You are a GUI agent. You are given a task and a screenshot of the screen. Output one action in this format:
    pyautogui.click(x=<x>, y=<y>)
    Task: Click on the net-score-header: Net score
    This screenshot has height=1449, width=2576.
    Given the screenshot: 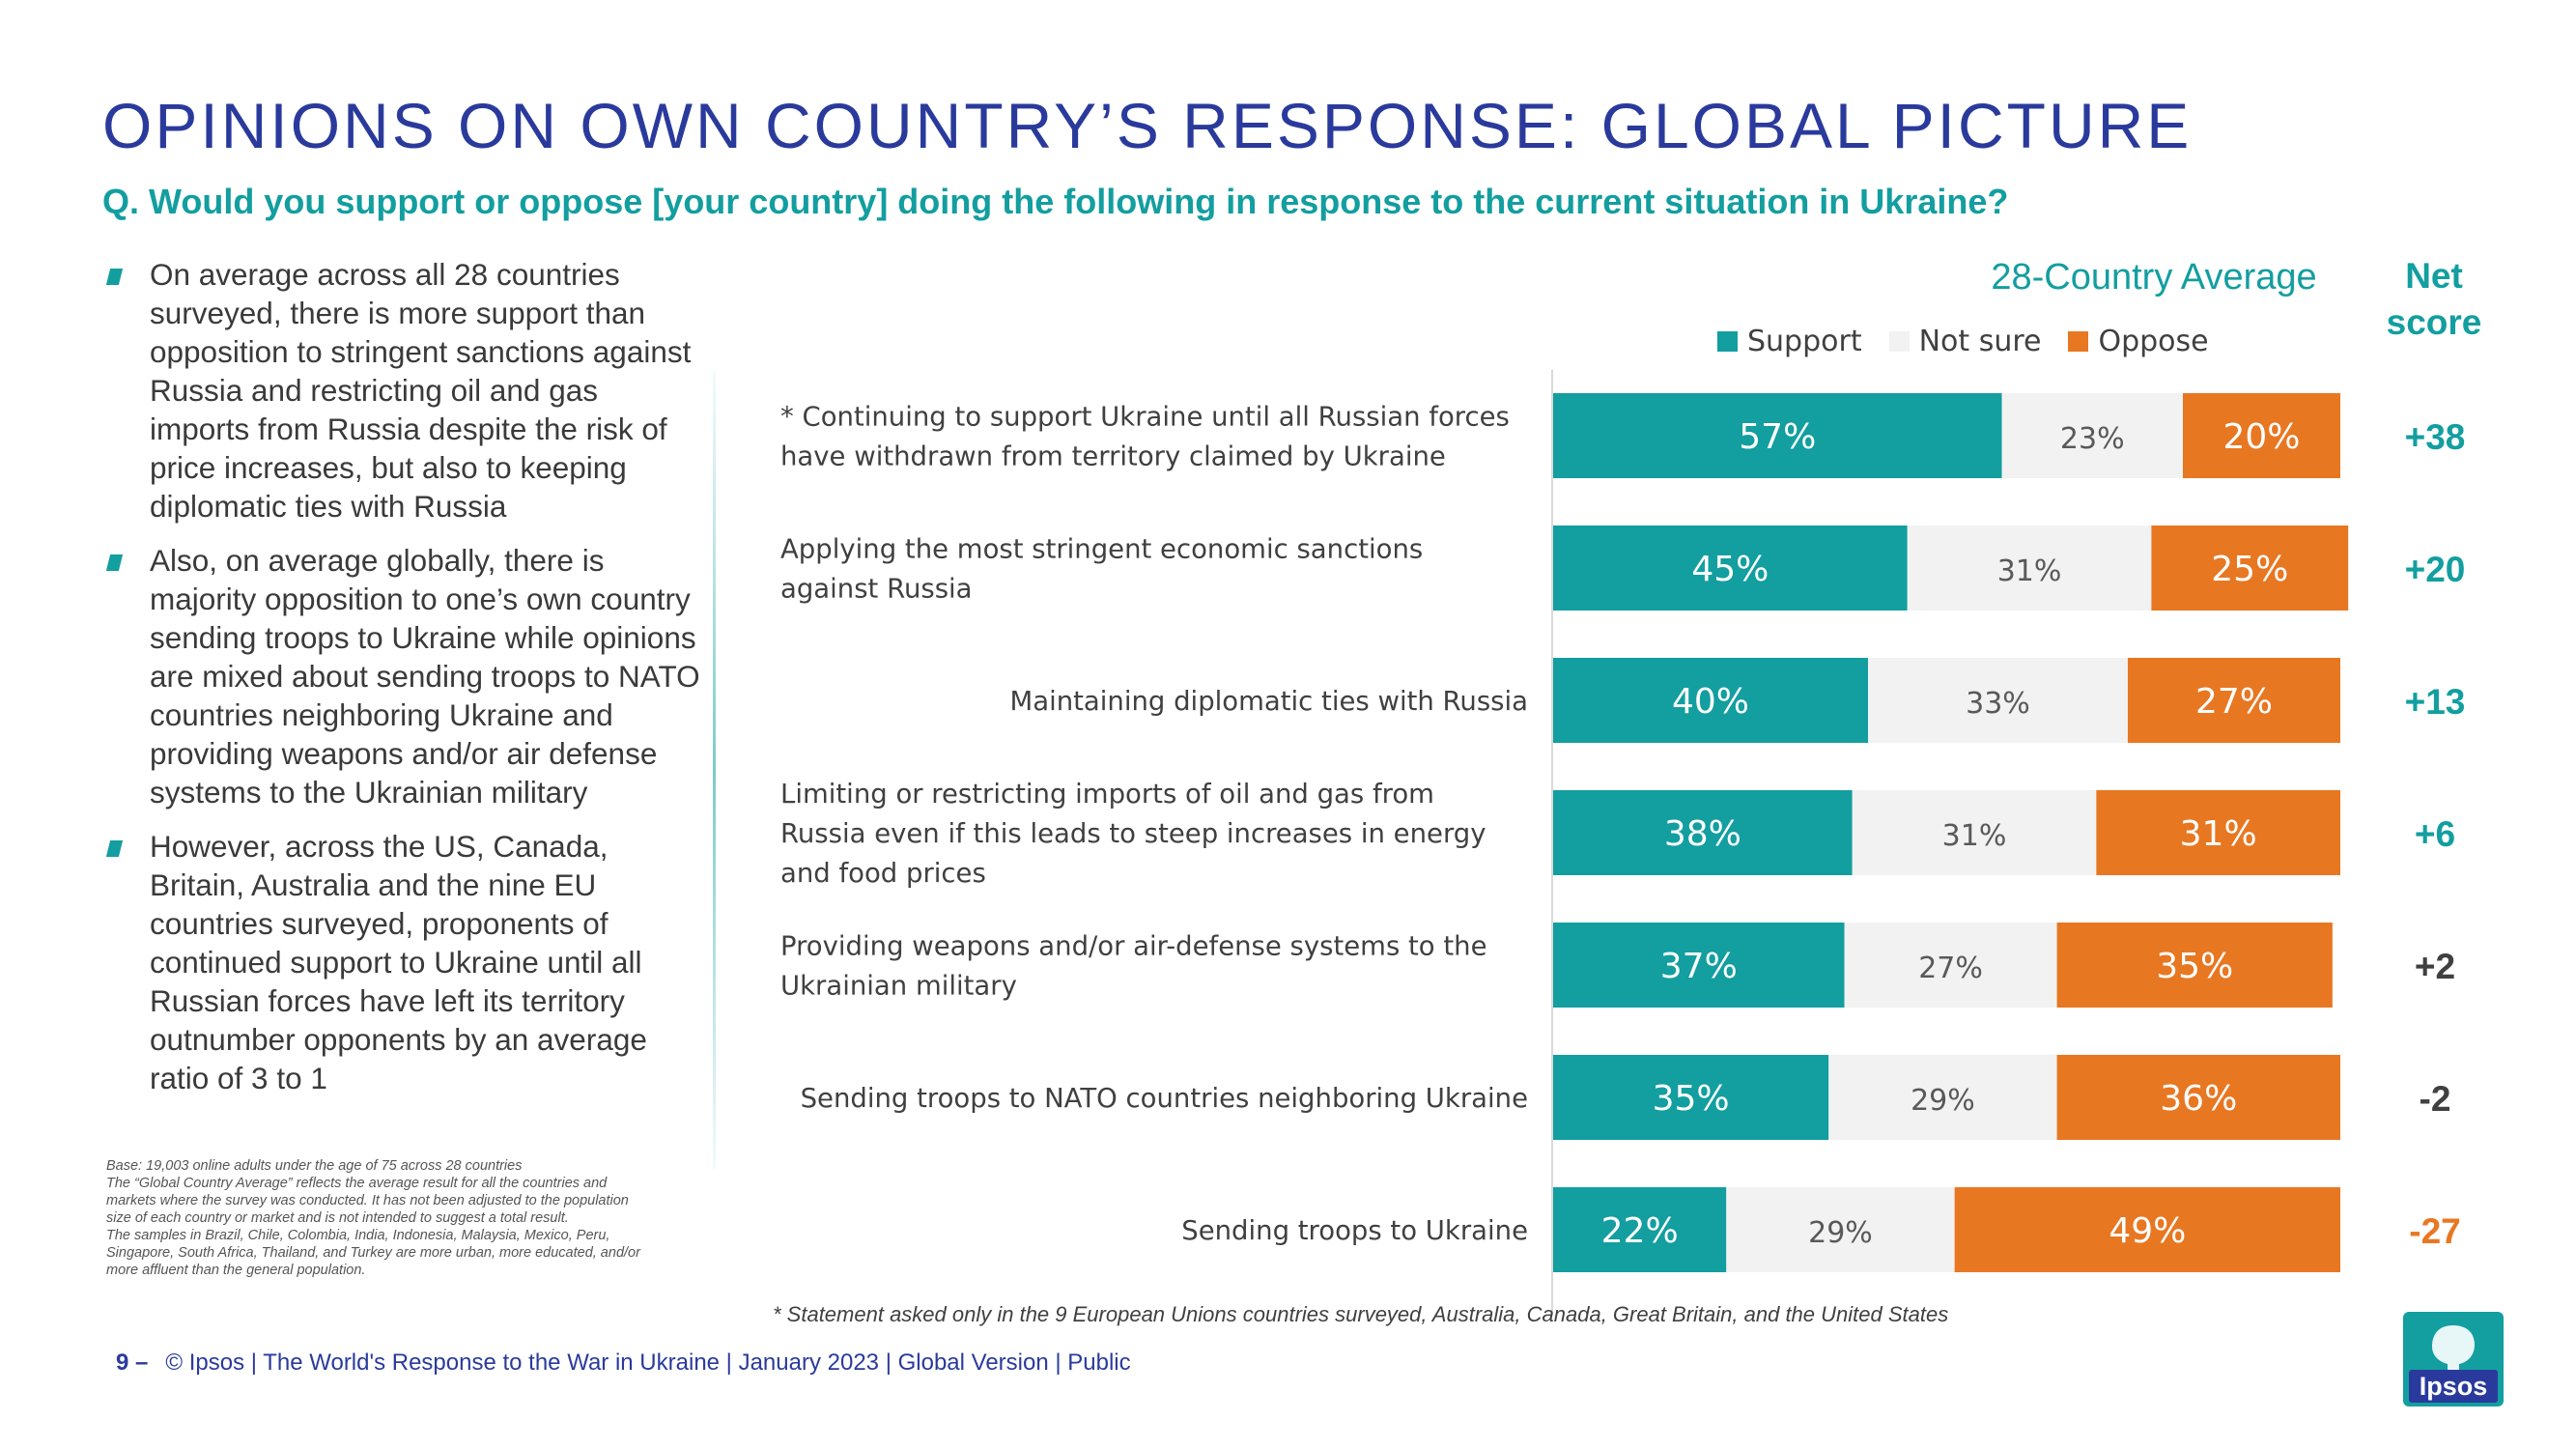 What is the action you would take?
    pyautogui.click(x=2434, y=299)
    